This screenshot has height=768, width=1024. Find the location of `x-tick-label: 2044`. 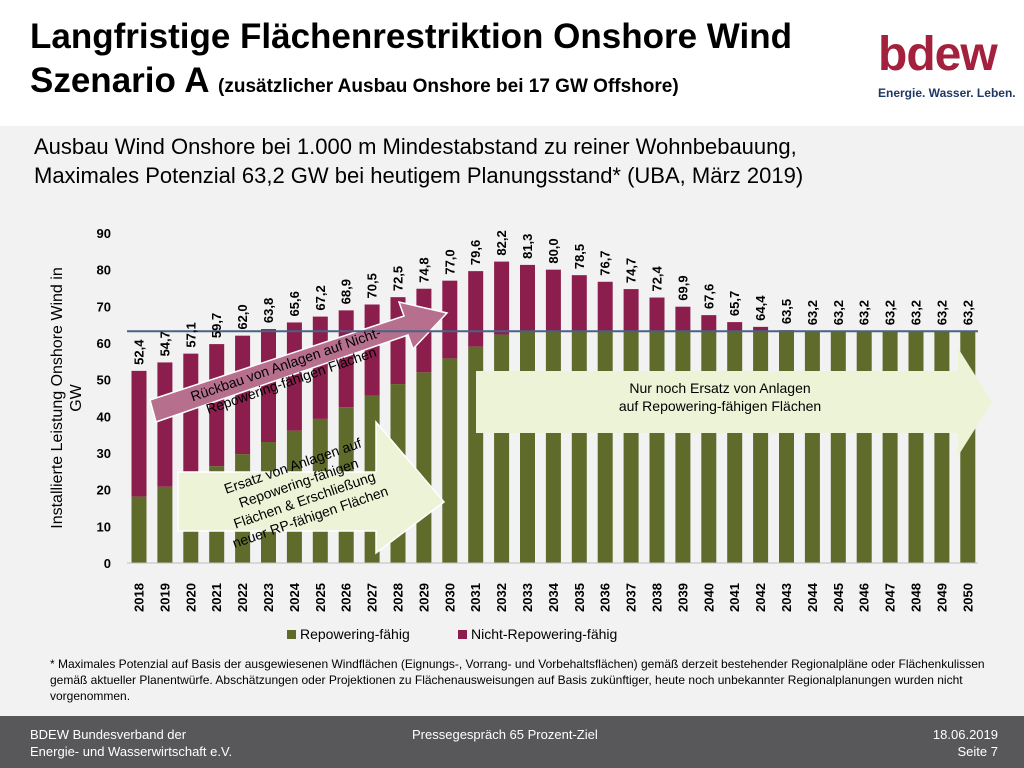

x-tick-label: 2044 is located at coordinates (812, 597).